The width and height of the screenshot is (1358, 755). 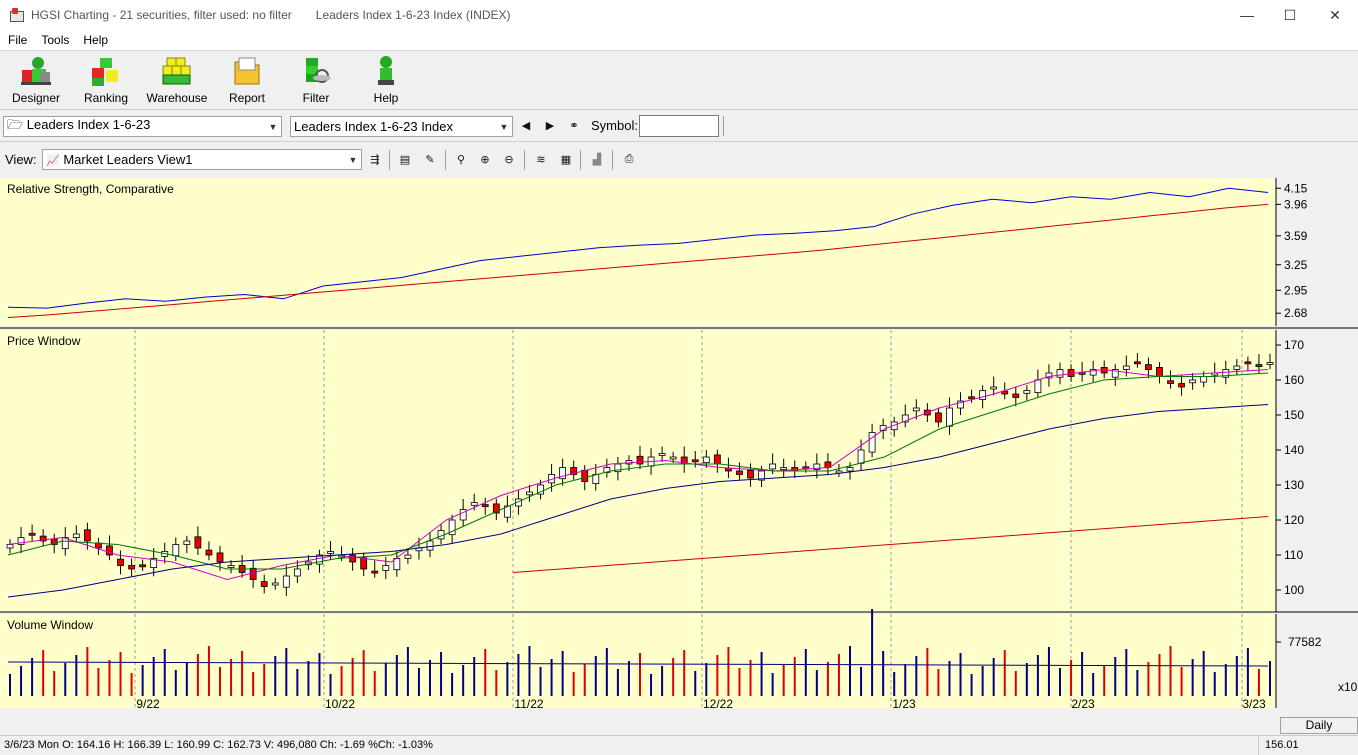 I want to click on rs-tick-label: 4.15, so click(x=1296, y=188).